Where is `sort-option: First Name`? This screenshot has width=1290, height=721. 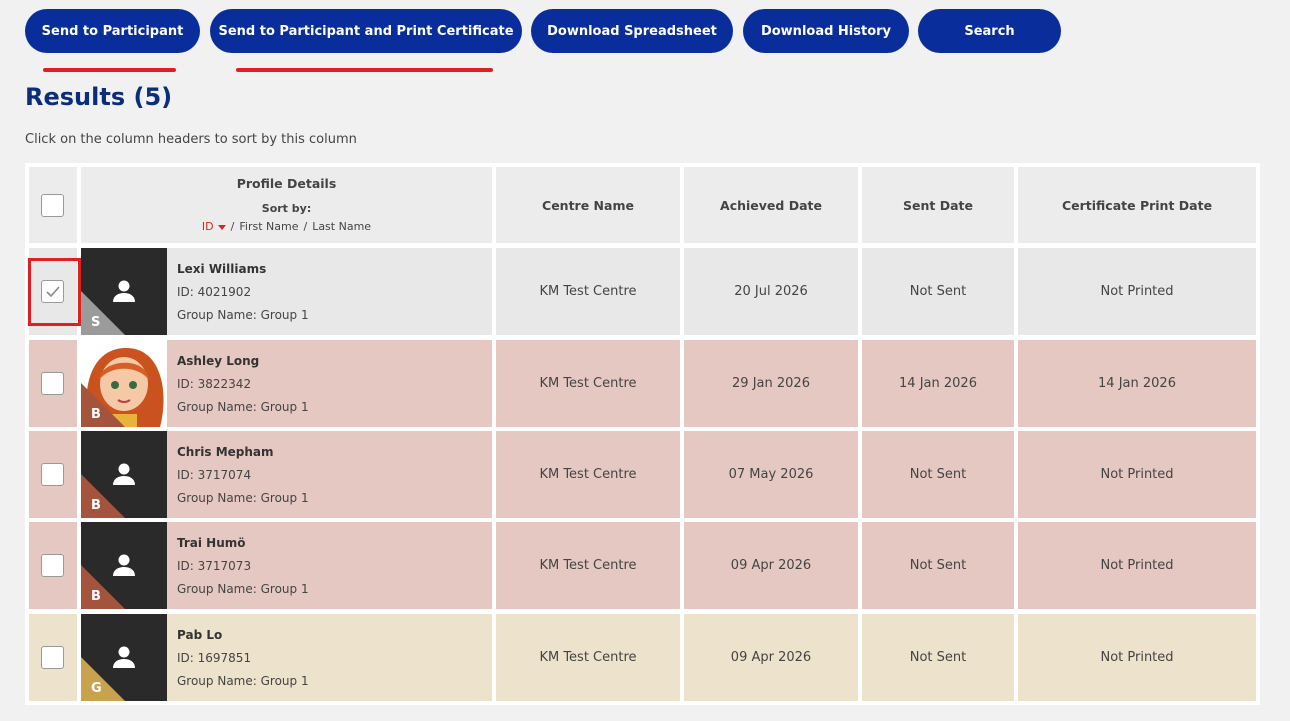 sort-option: First Name is located at coordinates (269, 226).